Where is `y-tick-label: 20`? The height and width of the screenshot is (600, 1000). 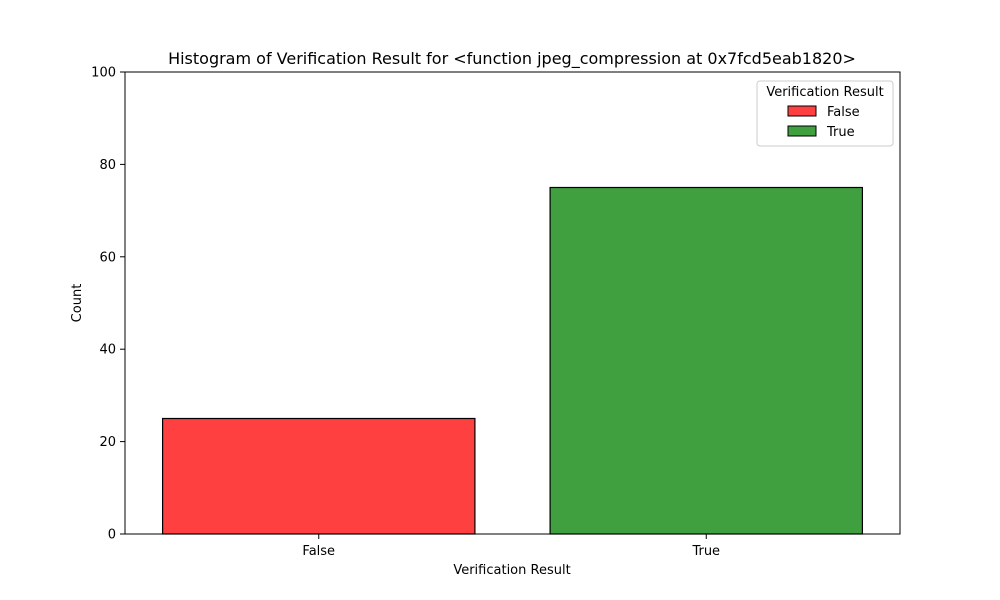 y-tick-label: 20 is located at coordinates (107, 442).